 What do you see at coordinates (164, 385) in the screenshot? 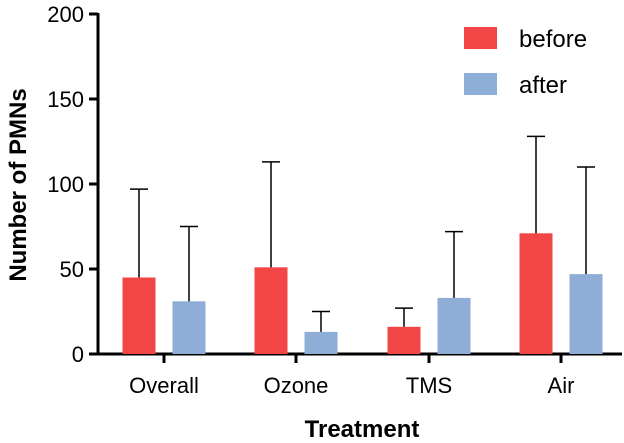
I see `category-label-overall: Overall` at bounding box center [164, 385].